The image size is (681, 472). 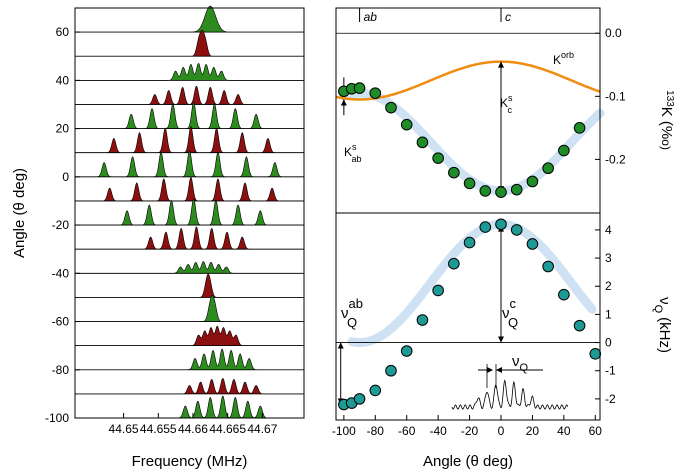 What do you see at coordinates (513, 303) in the screenshot?
I see `nuqc-sup: c` at bounding box center [513, 303].